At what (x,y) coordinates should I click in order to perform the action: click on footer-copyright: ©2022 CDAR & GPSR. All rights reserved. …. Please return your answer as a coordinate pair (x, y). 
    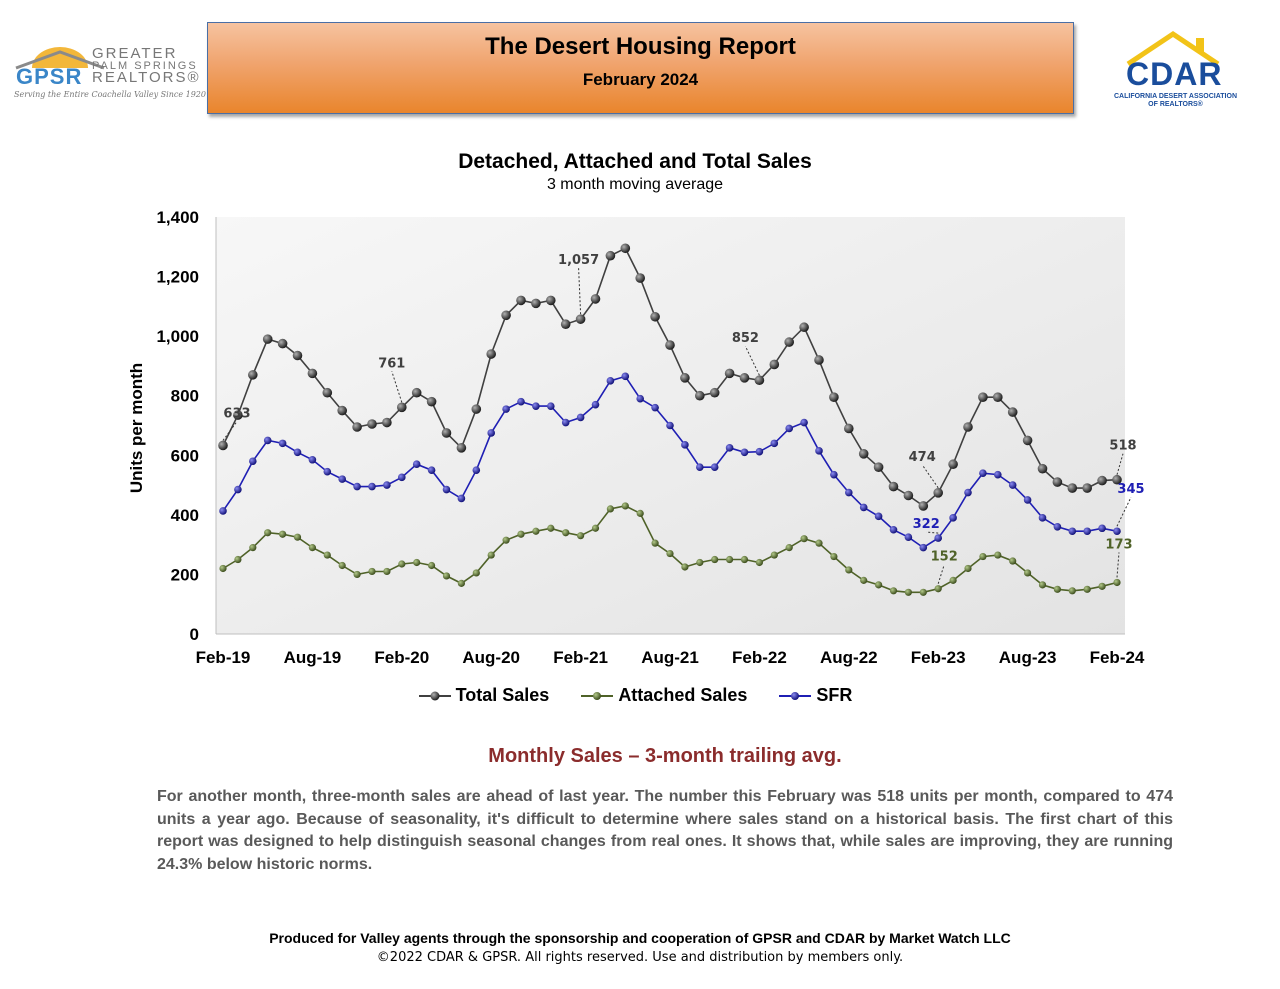
    Looking at the image, I should click on (640, 957).